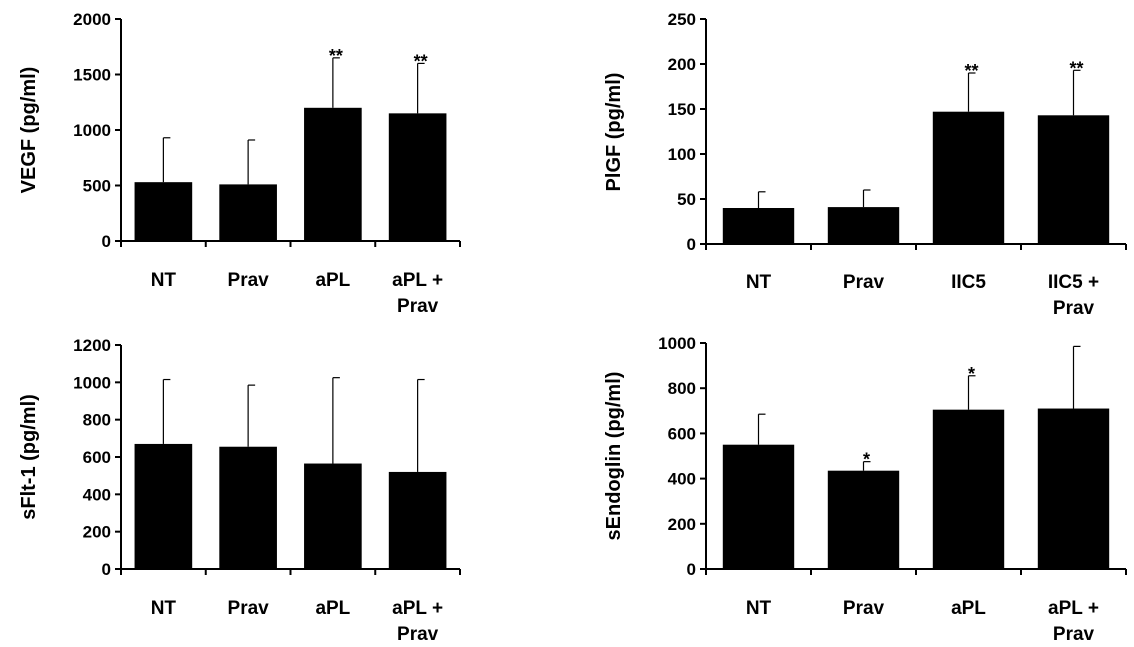  Describe the element at coordinates (92, 19) in the screenshot. I see `y-tick-label: 2000` at that location.